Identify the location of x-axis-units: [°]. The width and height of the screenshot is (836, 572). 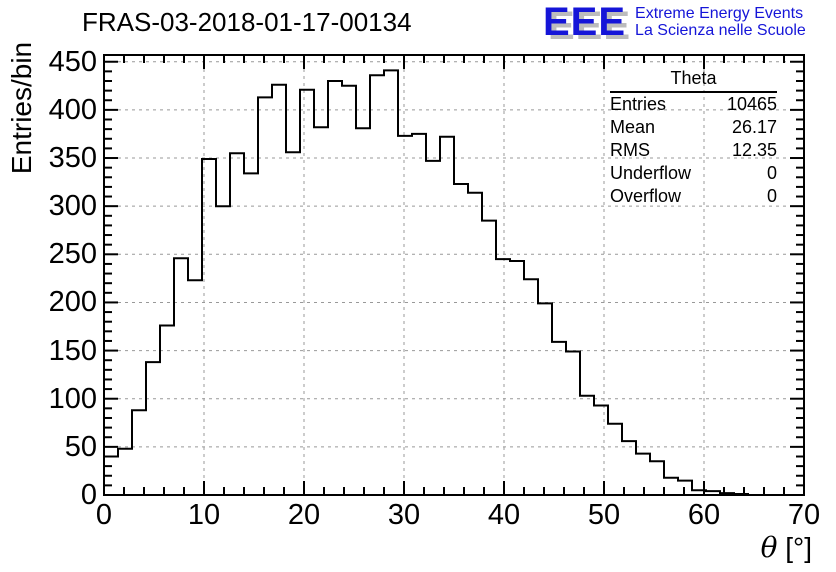
(794, 547).